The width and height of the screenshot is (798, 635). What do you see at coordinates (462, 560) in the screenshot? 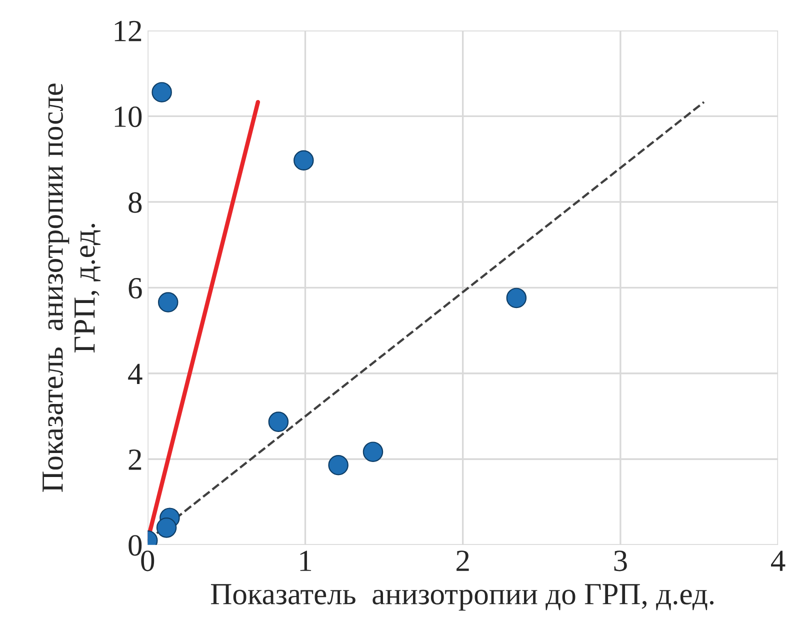
I see `x-tick-label: 2` at bounding box center [462, 560].